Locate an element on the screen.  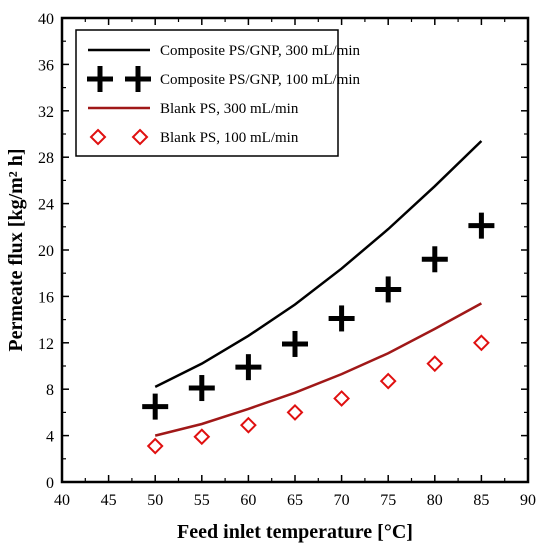
y-axis-title: Permeate flux [kg/m² h] is located at coordinates (16, 249).